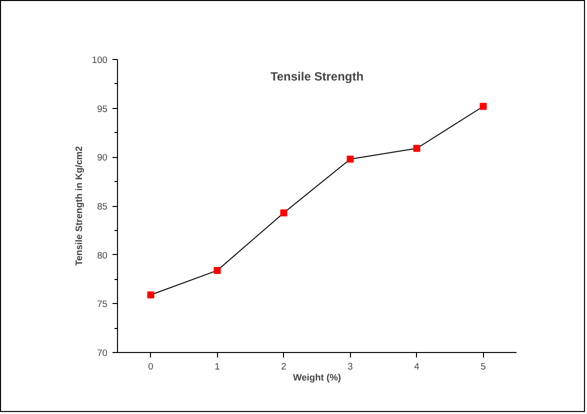  Describe the element at coordinates (102, 255) in the screenshot. I see `y-tick-label: 80` at that location.